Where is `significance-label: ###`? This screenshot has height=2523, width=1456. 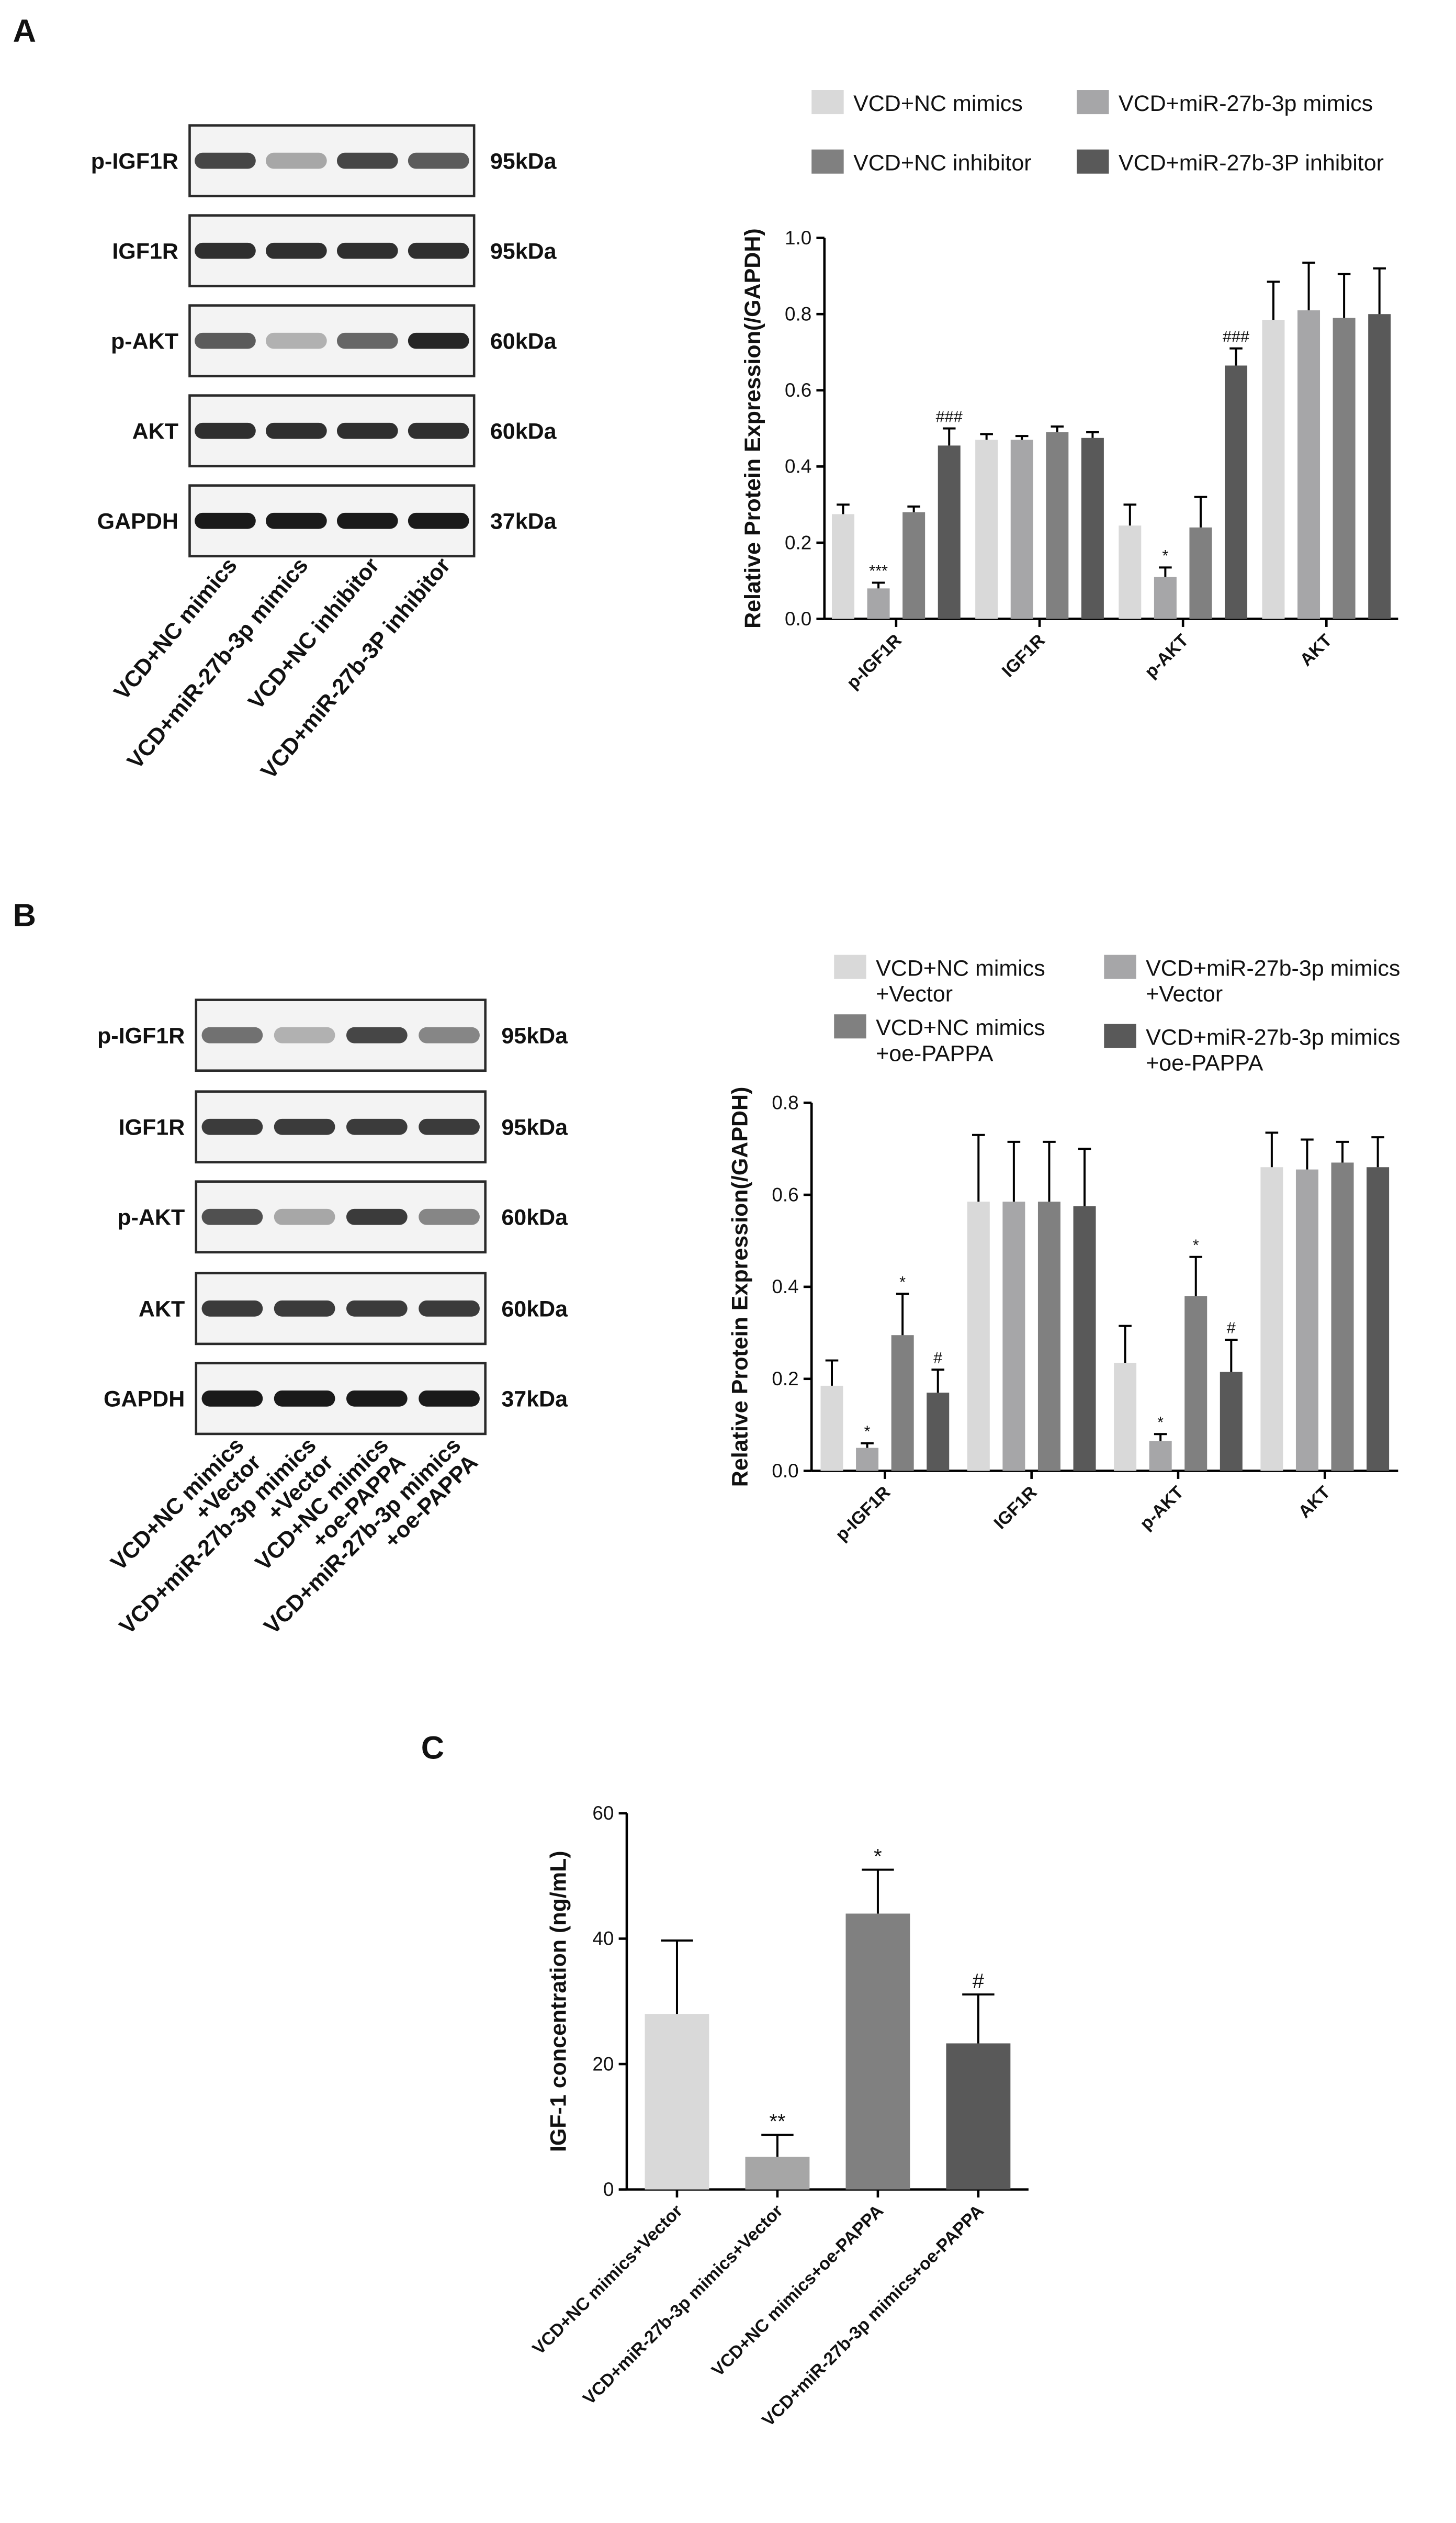 significance-label: ### is located at coordinates (949, 416).